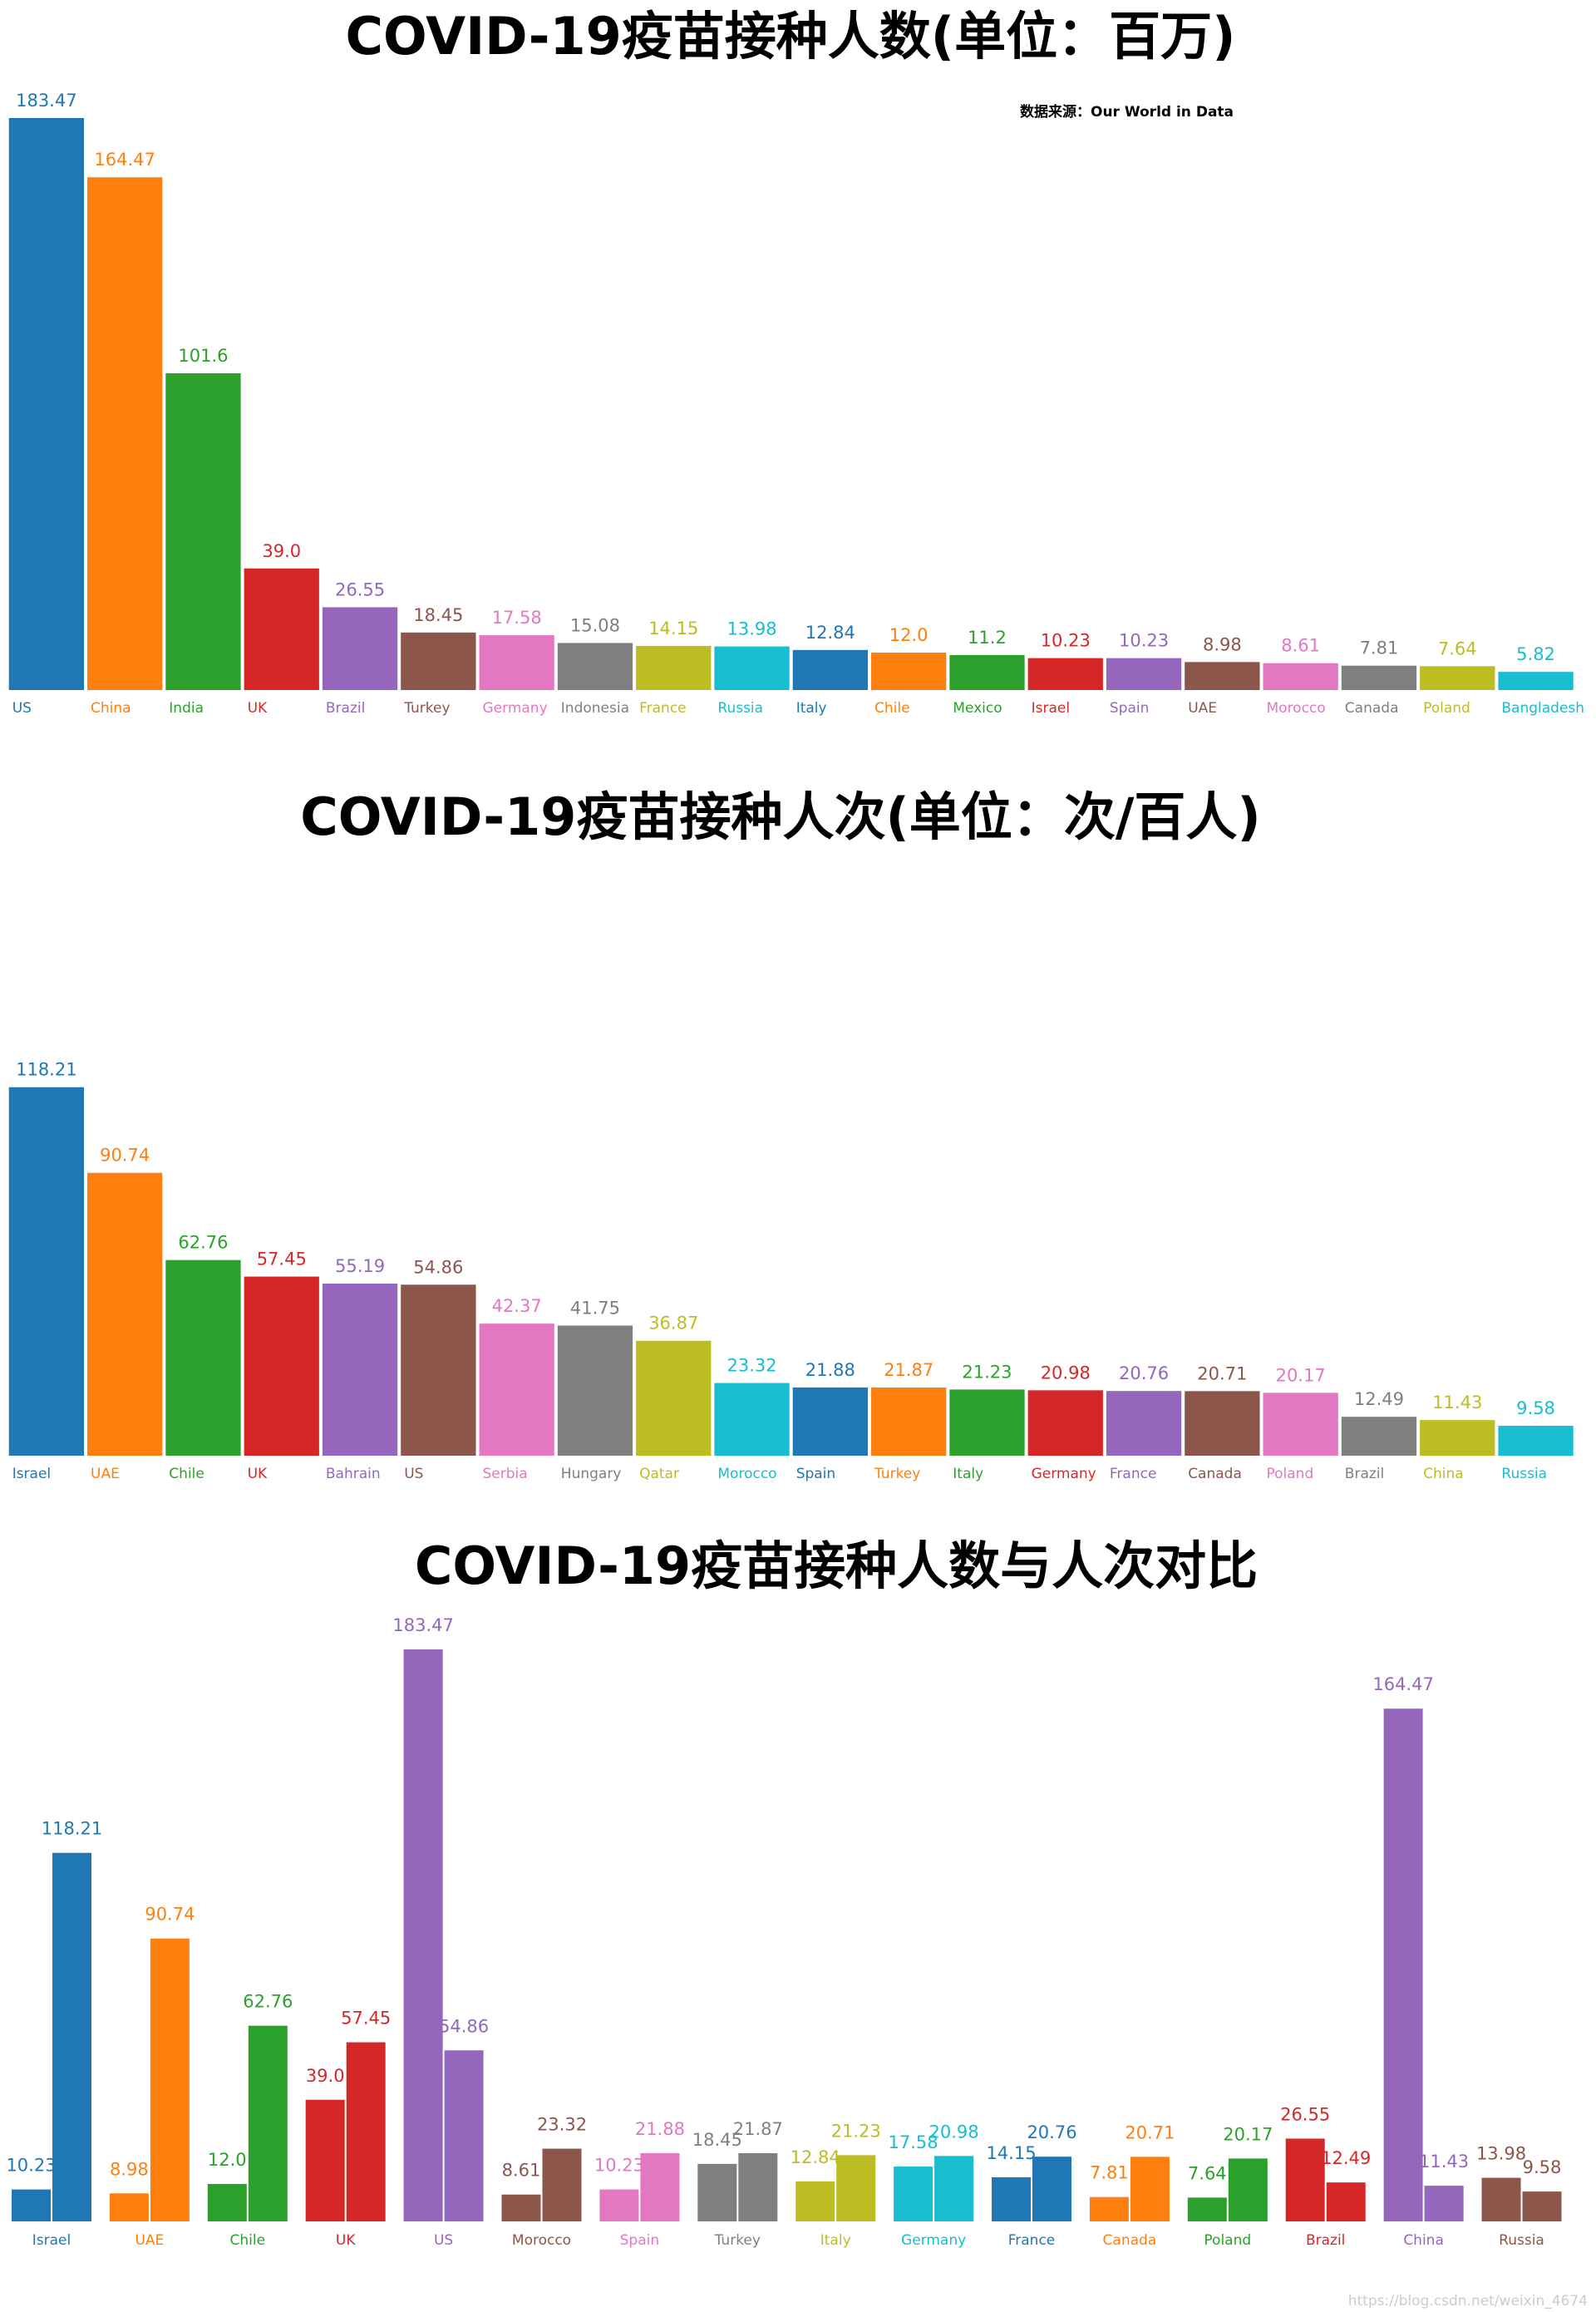 This screenshot has width=1596, height=2312. Describe the element at coordinates (856, 2131) in the screenshot. I see `value-label: 21.23` at that location.